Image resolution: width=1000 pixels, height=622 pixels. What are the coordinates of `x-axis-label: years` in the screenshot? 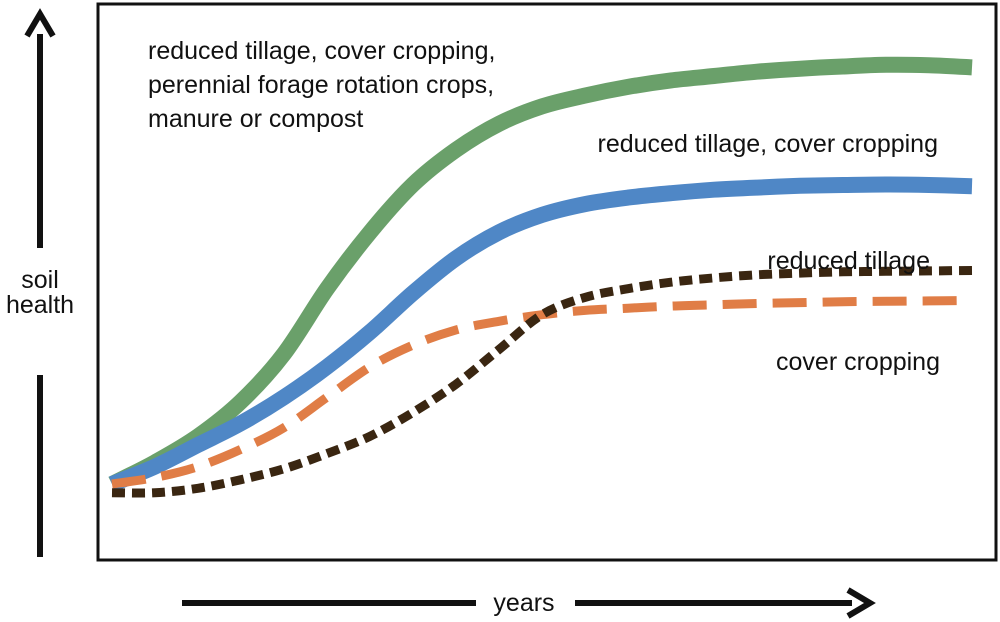 It's located at (523, 603).